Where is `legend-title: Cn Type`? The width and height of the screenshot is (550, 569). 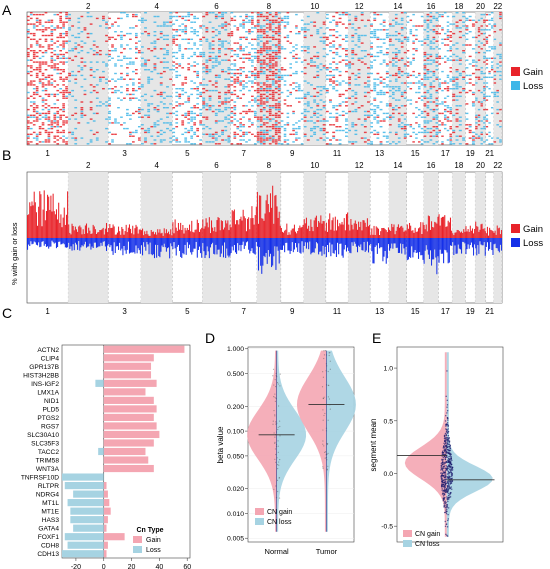 legend-title: Cn Type is located at coordinates (149, 530).